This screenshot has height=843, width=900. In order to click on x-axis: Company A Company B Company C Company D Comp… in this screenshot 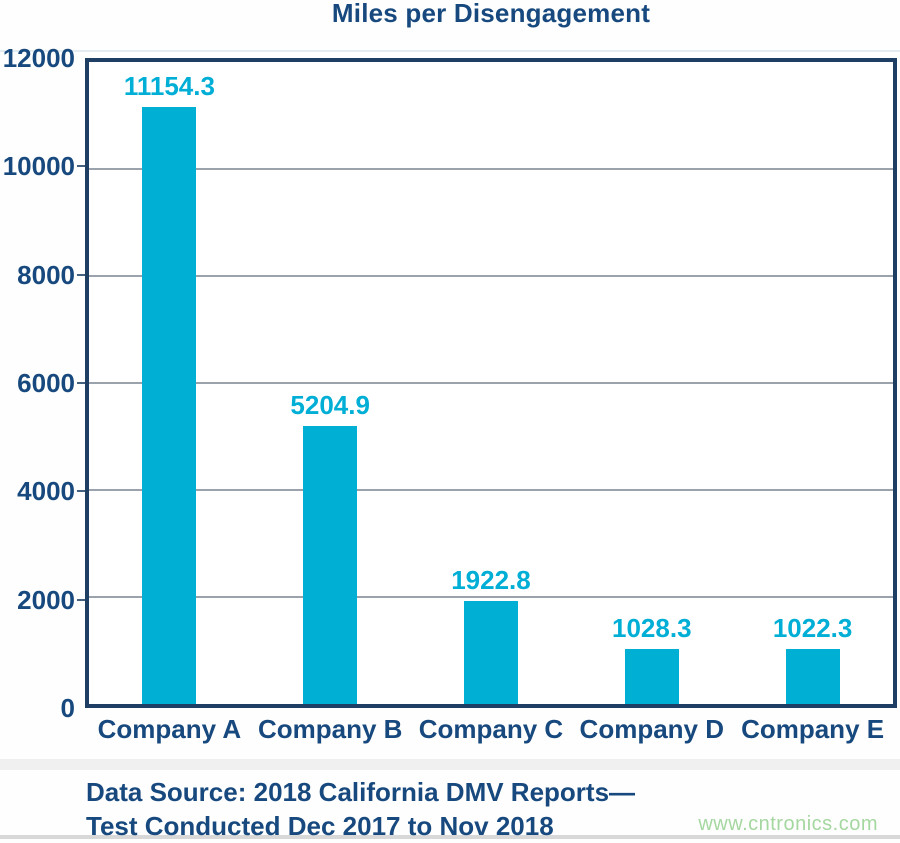, I will do `click(491, 729)`.